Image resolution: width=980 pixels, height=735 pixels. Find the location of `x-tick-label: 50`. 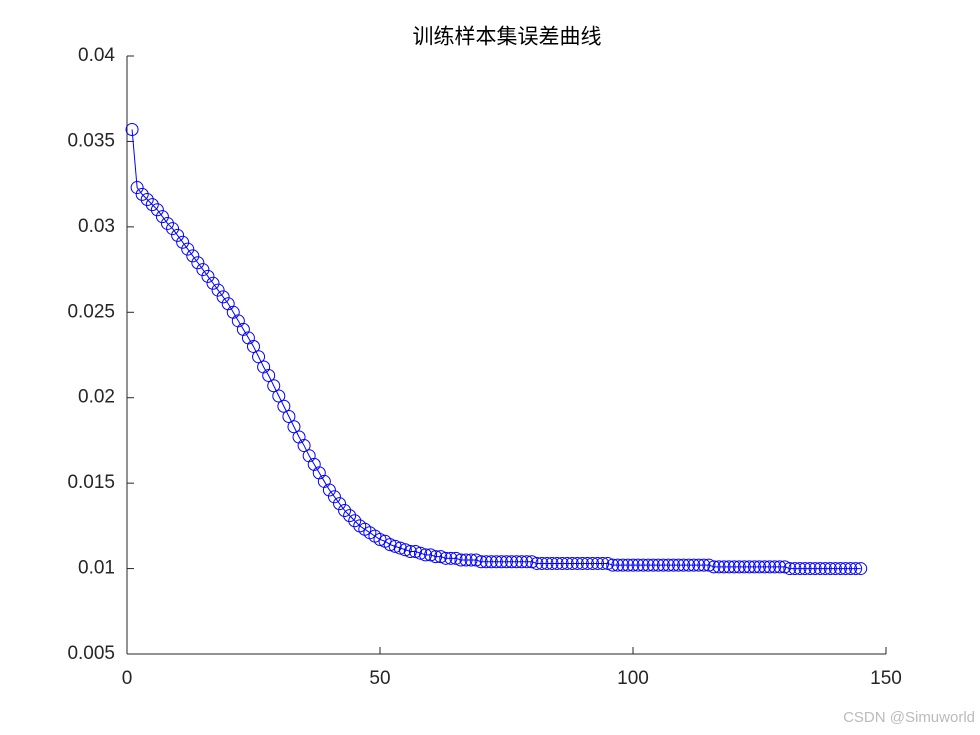

x-tick-label: 50 is located at coordinates (379, 678).